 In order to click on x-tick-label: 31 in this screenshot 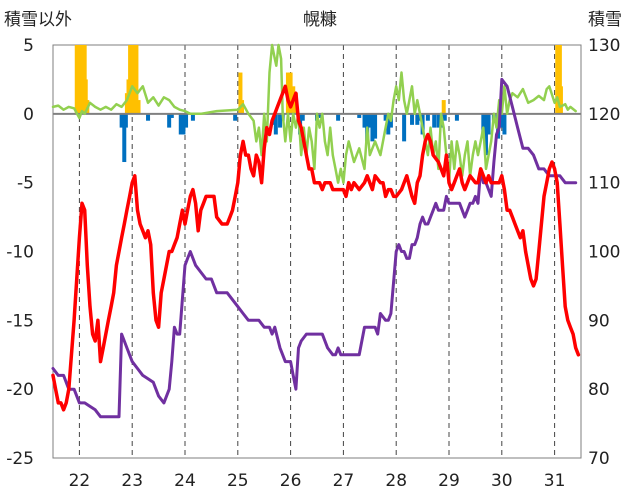, I will do `click(555, 481)`.